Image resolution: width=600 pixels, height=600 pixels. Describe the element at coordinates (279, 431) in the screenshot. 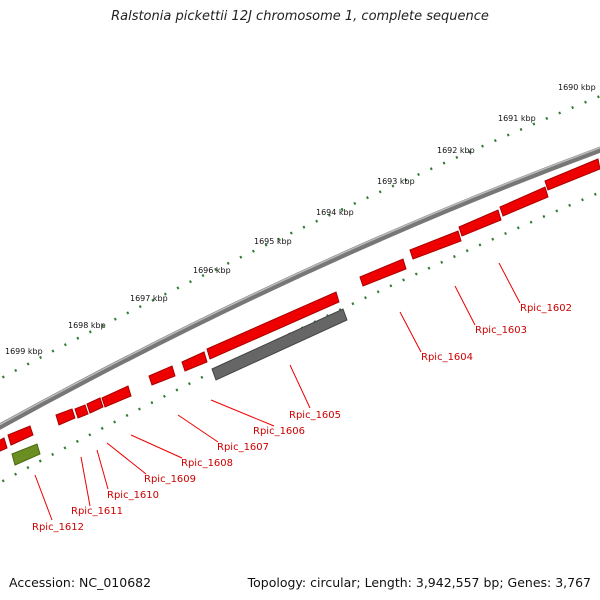

I see `gene-label: Rpic_1606` at that location.